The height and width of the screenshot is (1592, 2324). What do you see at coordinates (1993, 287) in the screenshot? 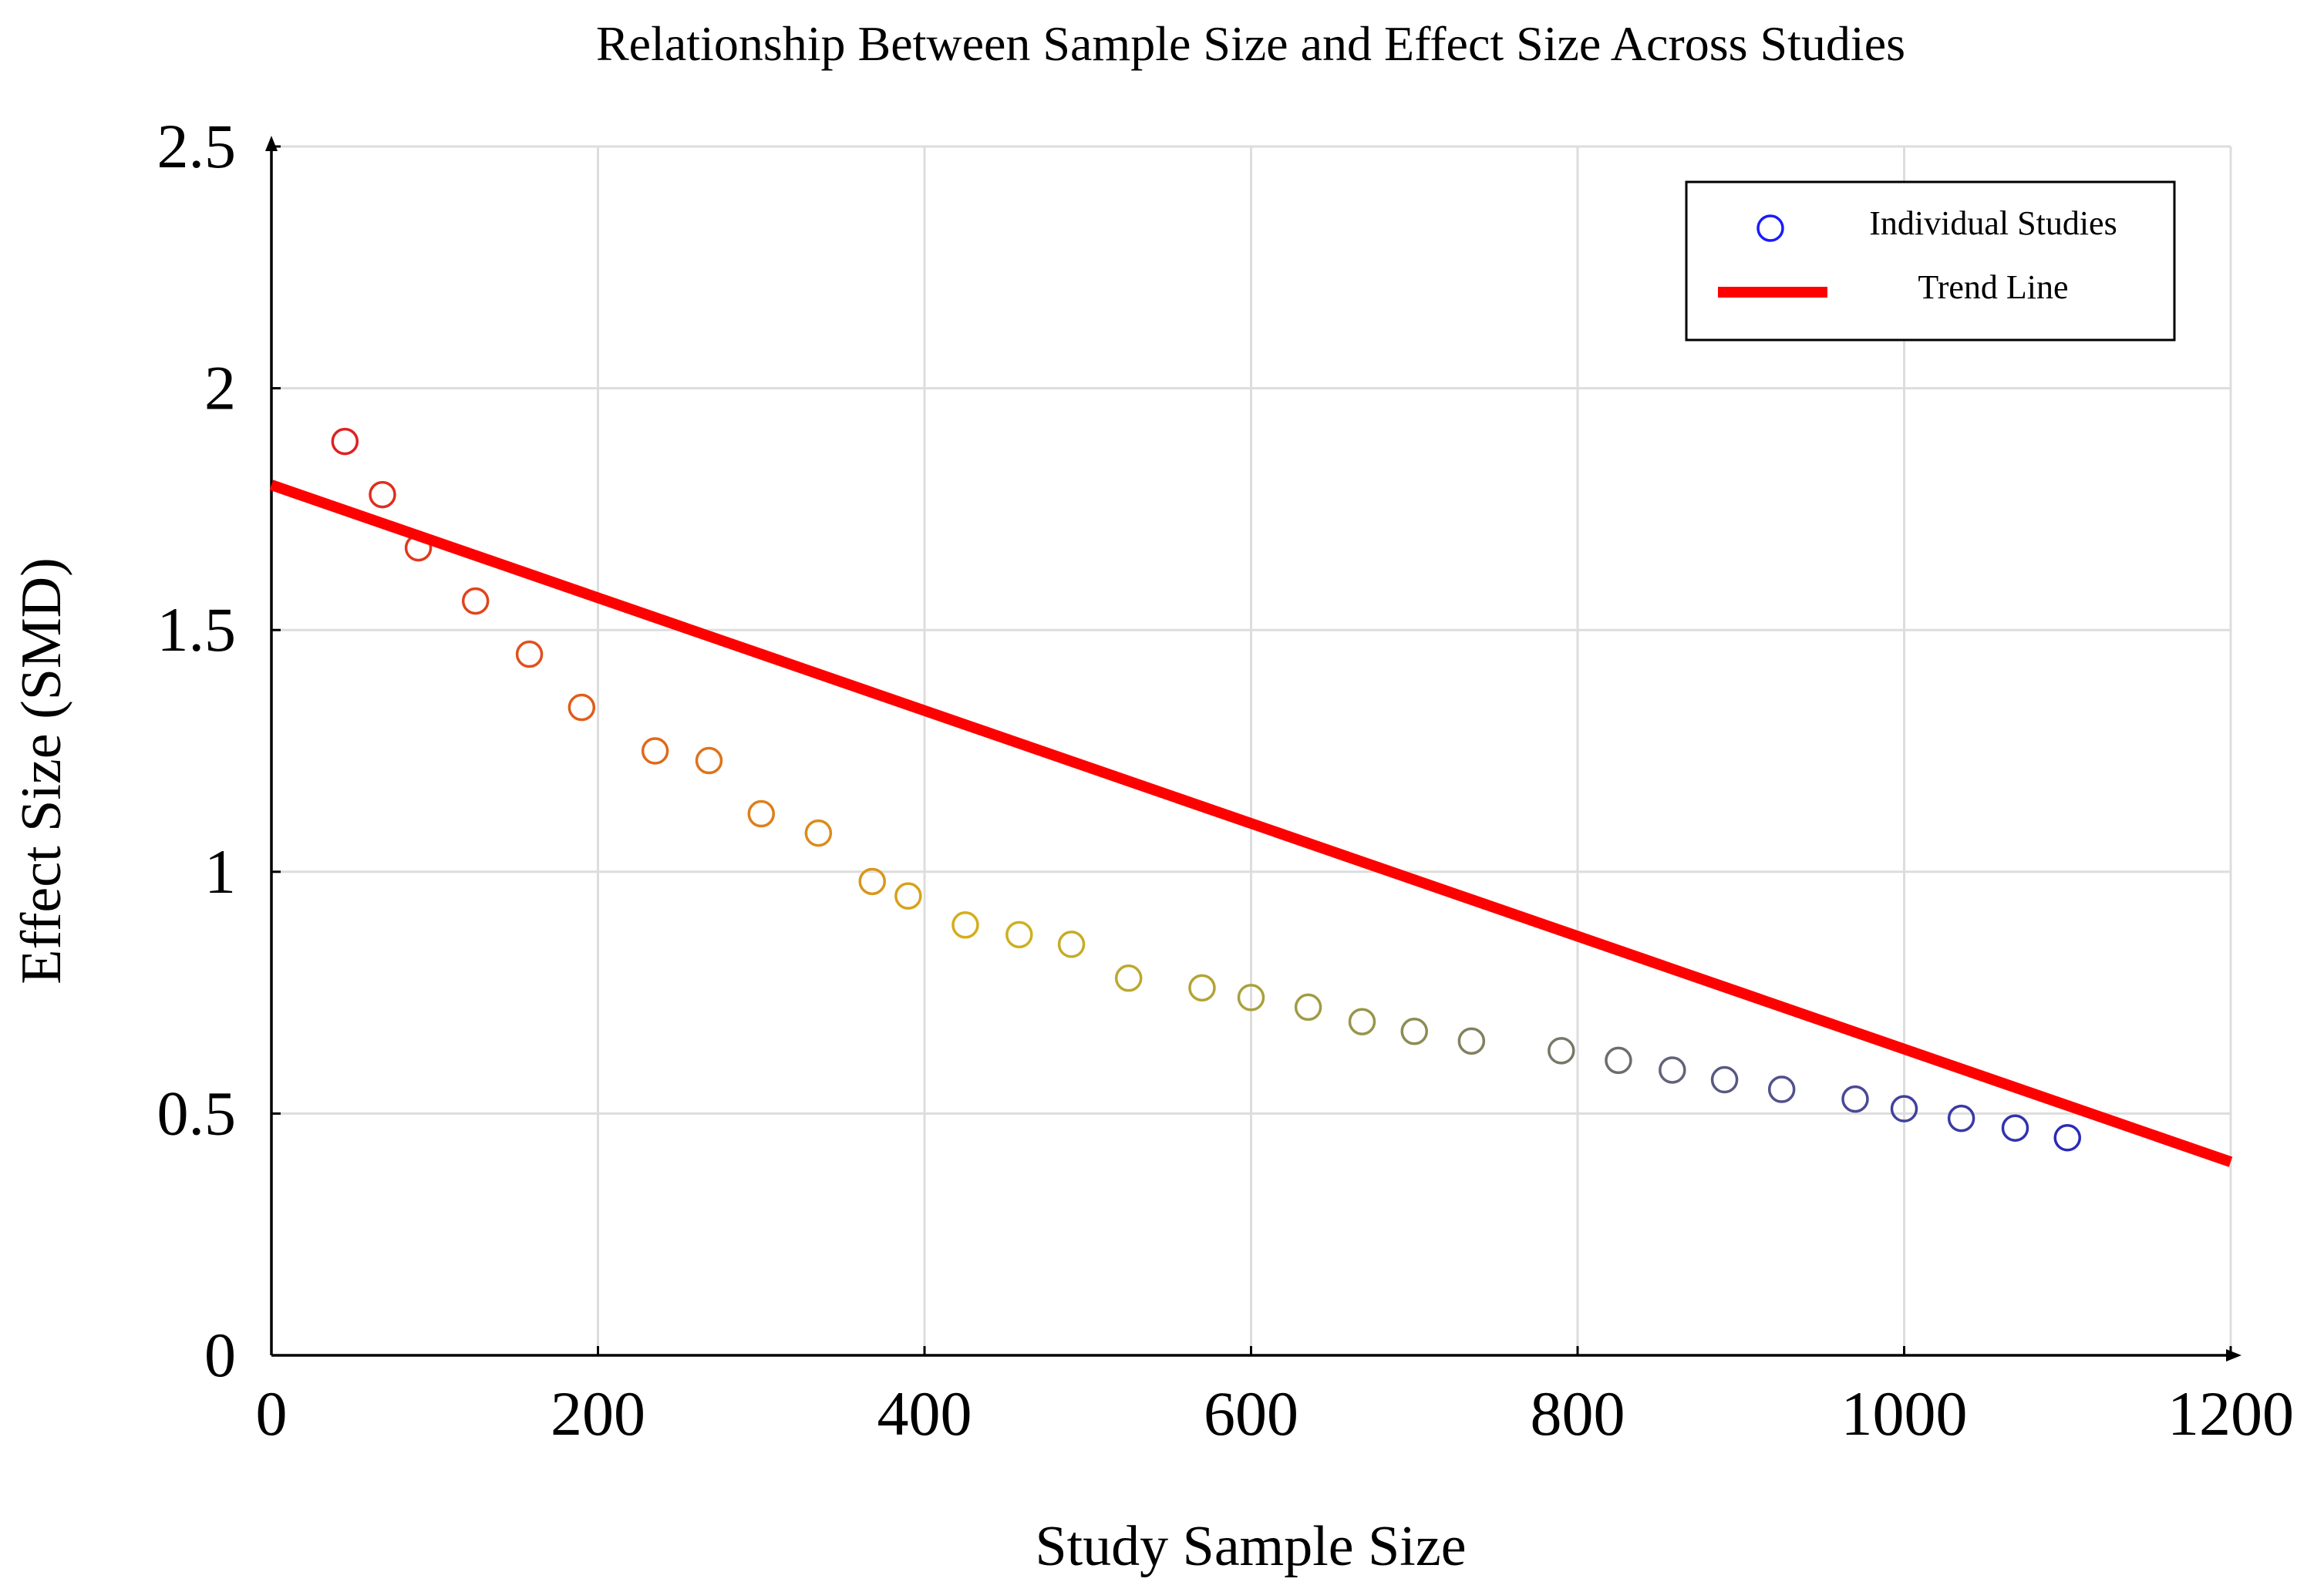
I see `legend-label-trend-line: Trend Line` at bounding box center [1993, 287].